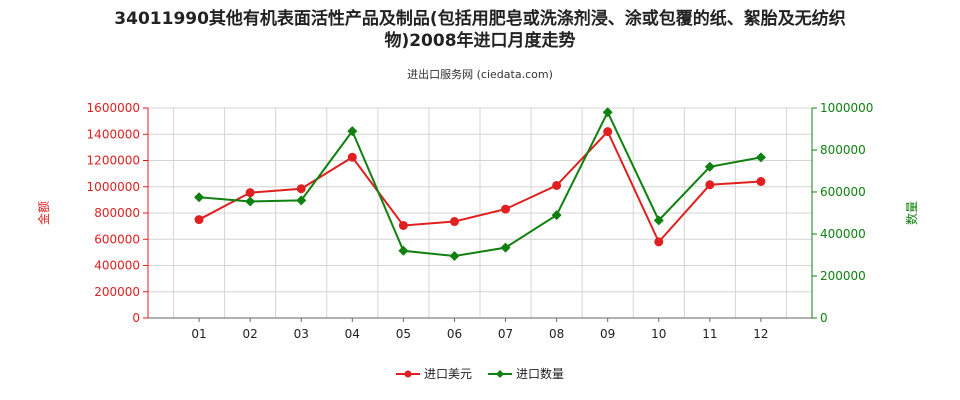 The image size is (960, 400). I want to click on chart-subtitle: 进出口服务网 (ciedata.com), so click(480, 74).